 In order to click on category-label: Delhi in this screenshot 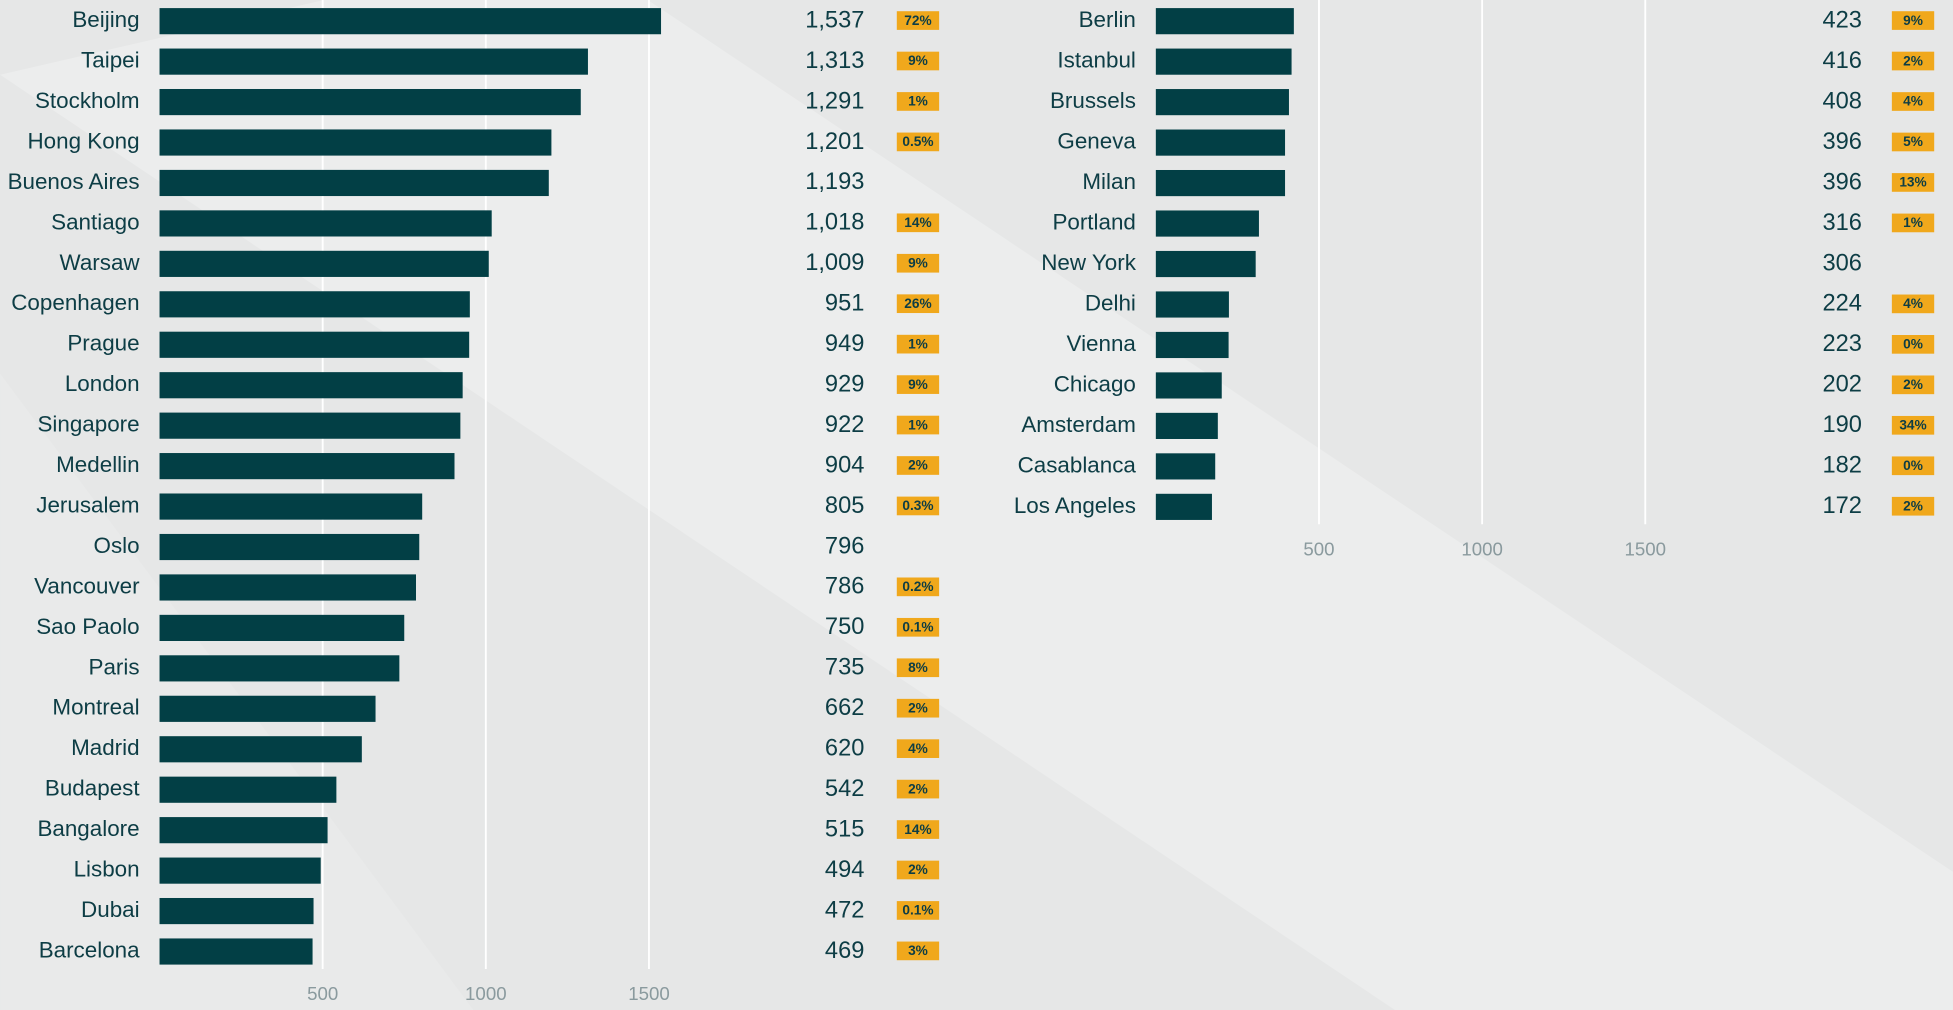, I will do `click(1110, 302)`.